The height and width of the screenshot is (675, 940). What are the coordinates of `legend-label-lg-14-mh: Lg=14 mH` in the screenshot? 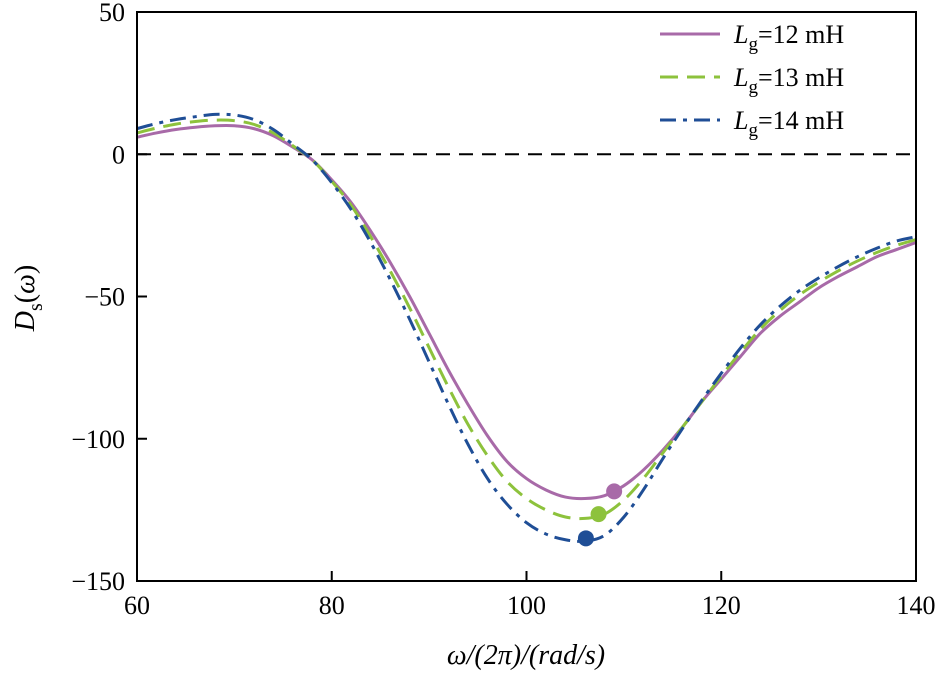 It's located at (788, 123).